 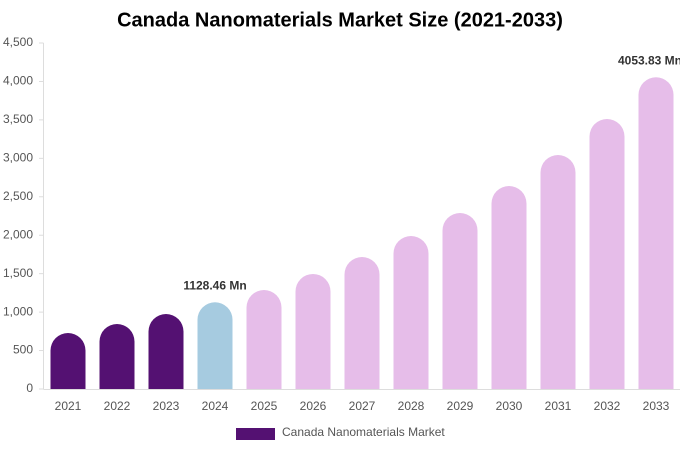 I want to click on x-tick-label: 2027, so click(x=362, y=406).